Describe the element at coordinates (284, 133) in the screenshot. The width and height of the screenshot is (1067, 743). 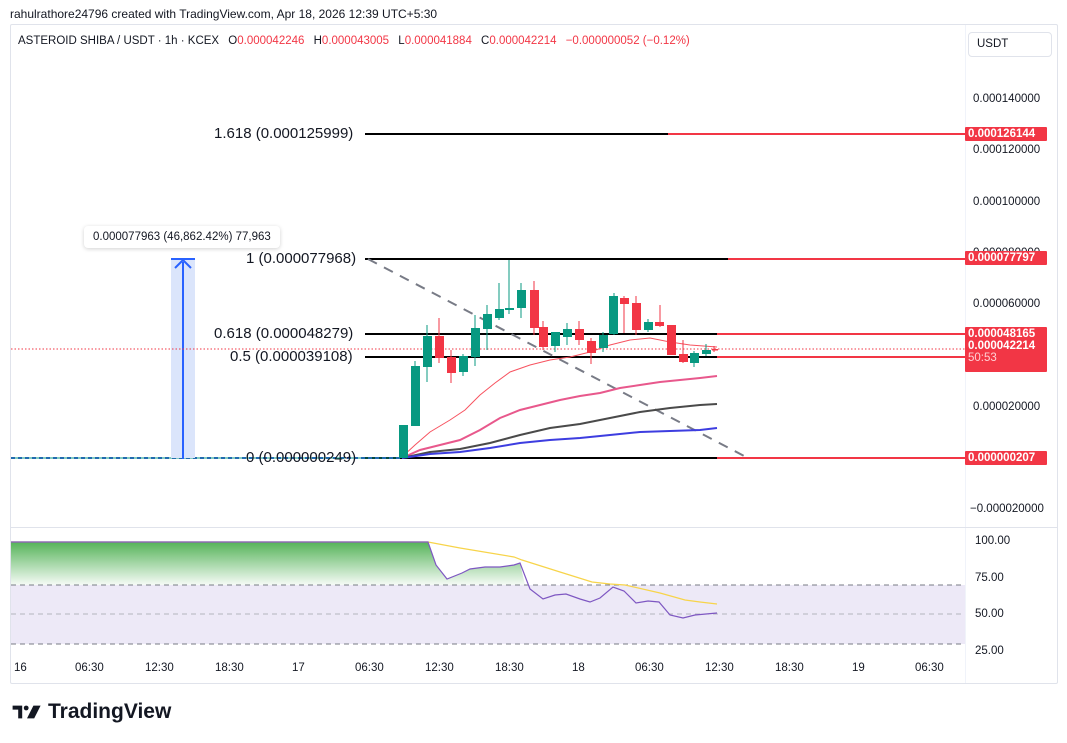
I see `fib-label-1618: 1.618 (0.000125999)` at that location.